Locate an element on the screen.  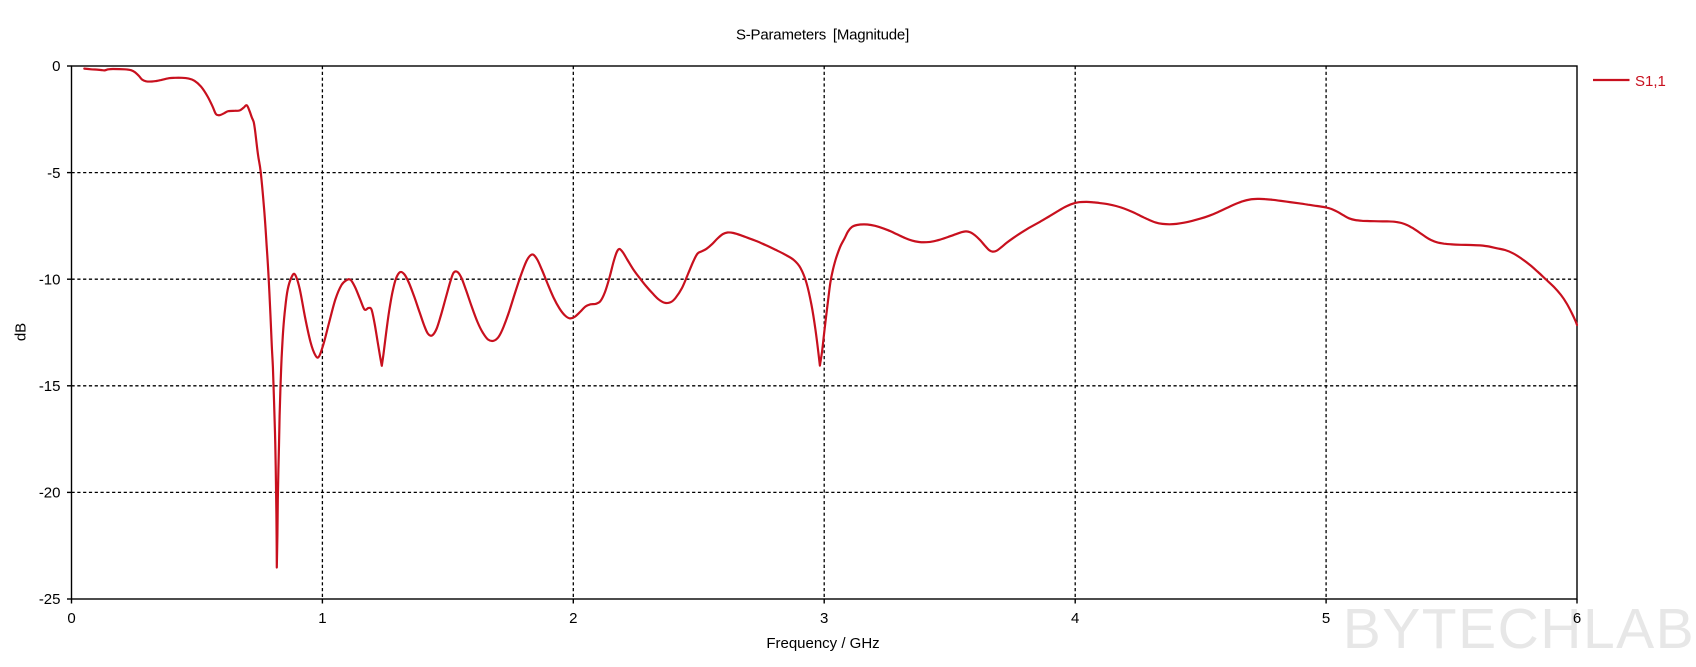
svg-text: dB is located at coordinates (20, 332).